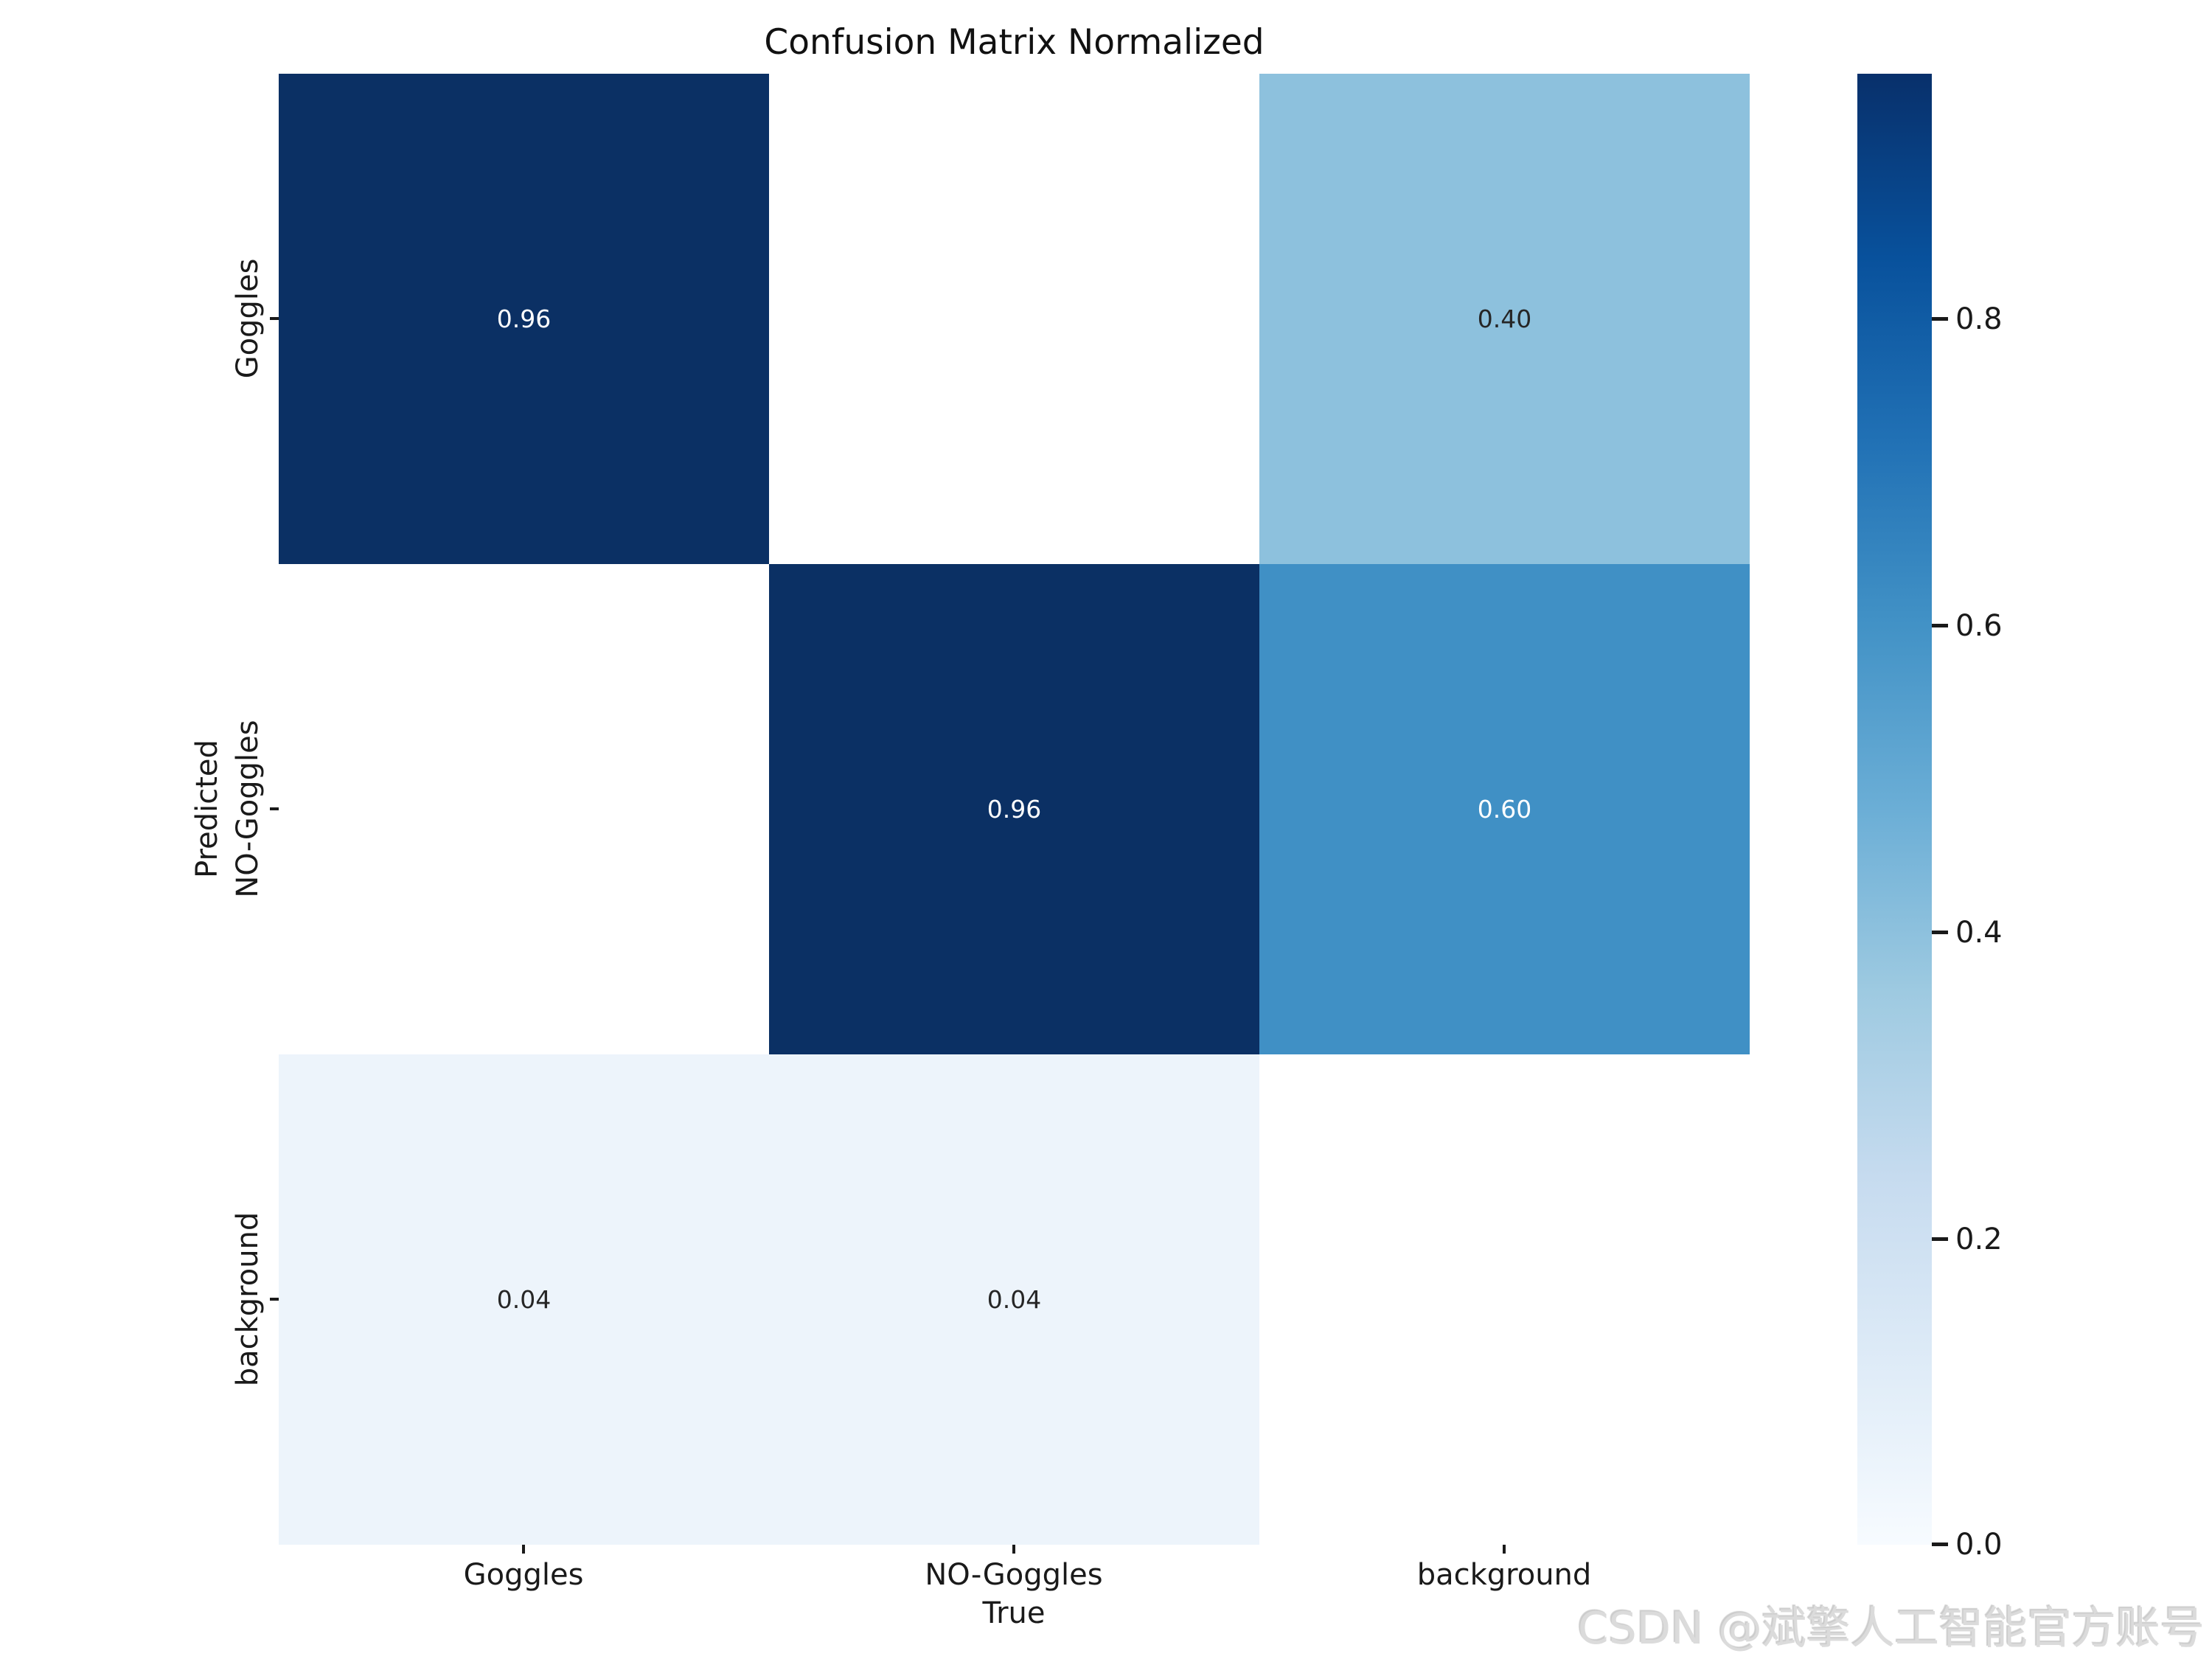 This screenshot has height=1659, width=2212. Describe the element at coordinates (1979, 626) in the screenshot. I see `colorbar-tick-label: 0.6` at that location.